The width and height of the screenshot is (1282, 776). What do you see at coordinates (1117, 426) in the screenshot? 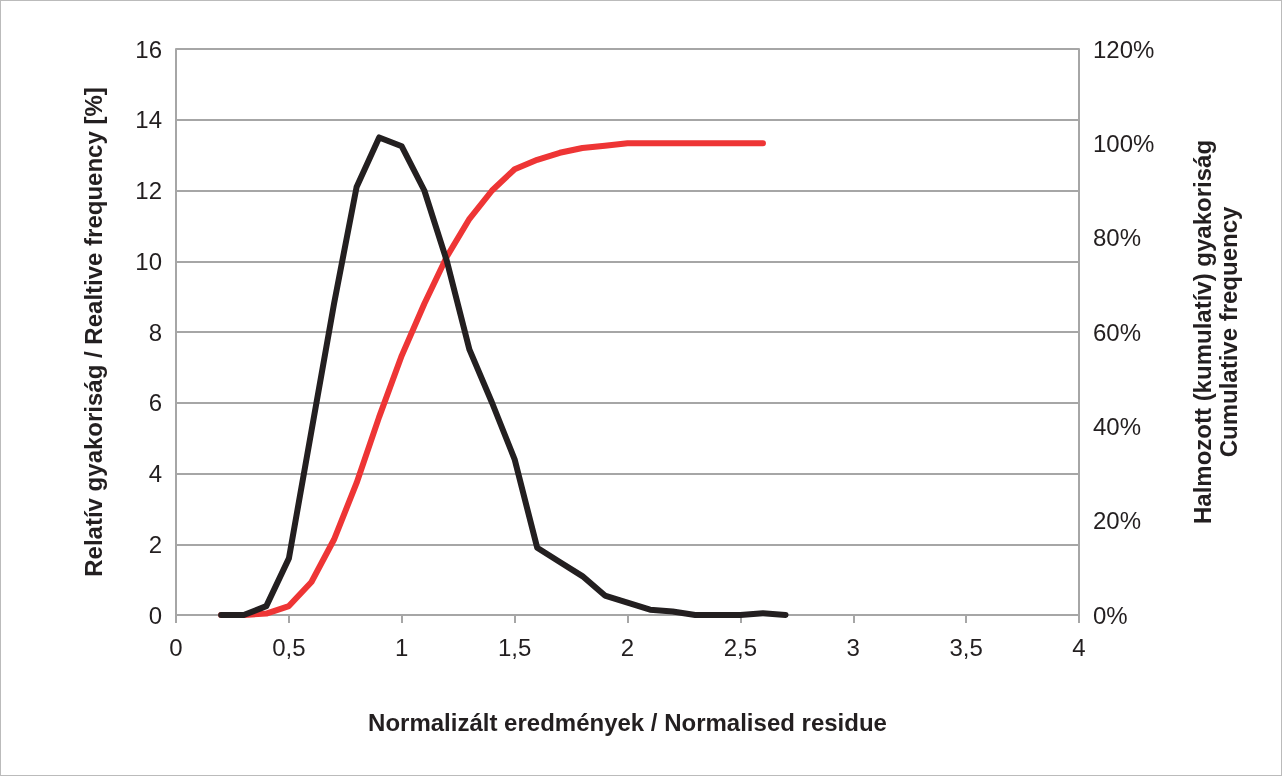
I see `y2-tick-label: 40%` at bounding box center [1117, 426].